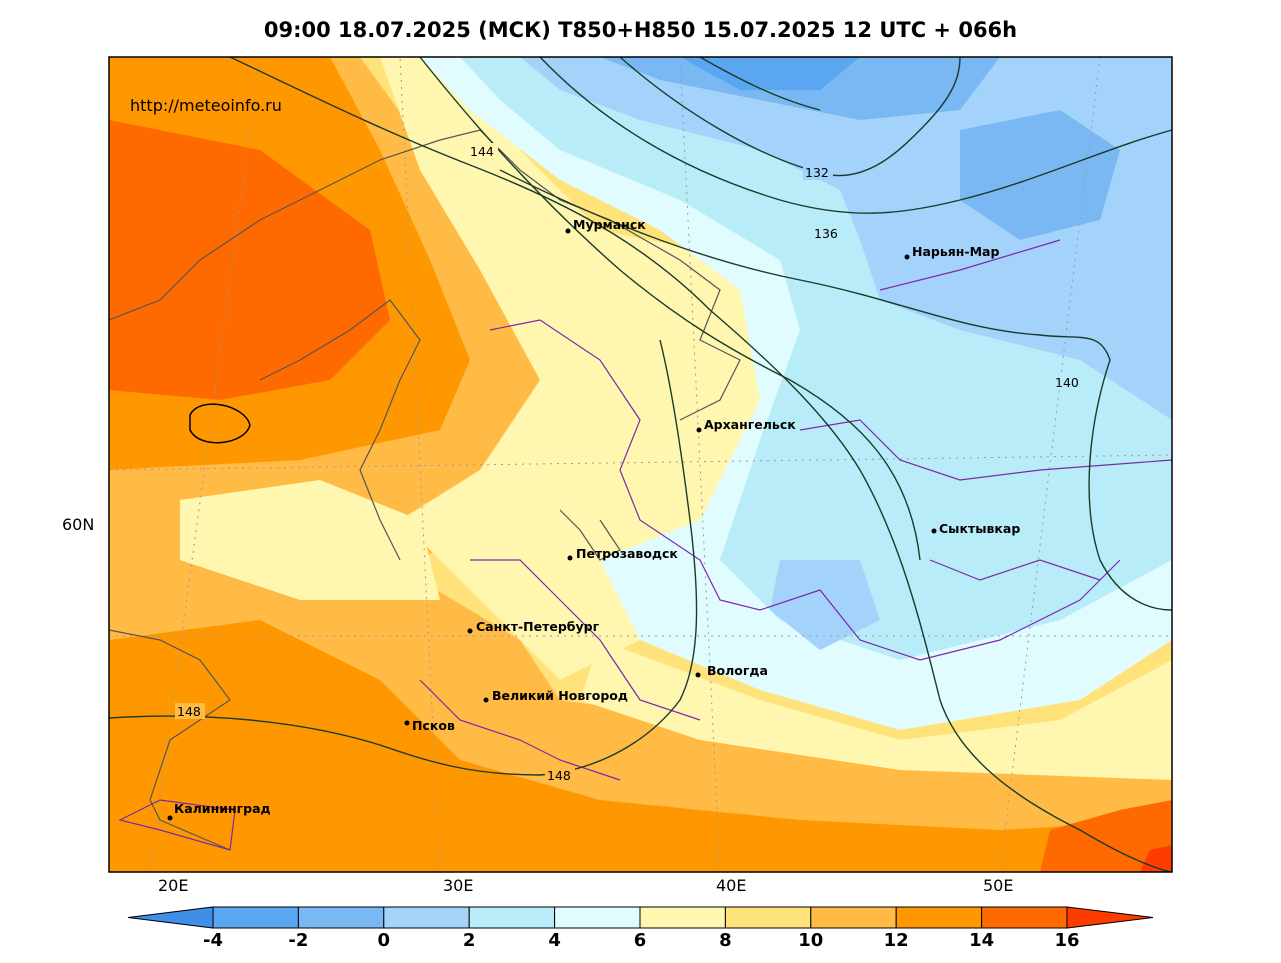 Image resolution: width=1281 pixels, height=963 pixels. Describe the element at coordinates (206, 105) in the screenshot. I see `source-url: http://meteoinfo.ru` at that location.